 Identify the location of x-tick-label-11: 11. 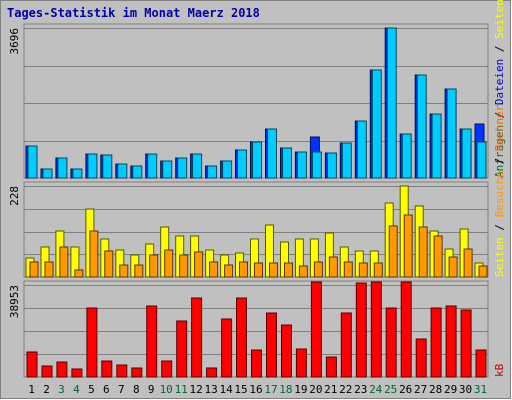
(181, 389).